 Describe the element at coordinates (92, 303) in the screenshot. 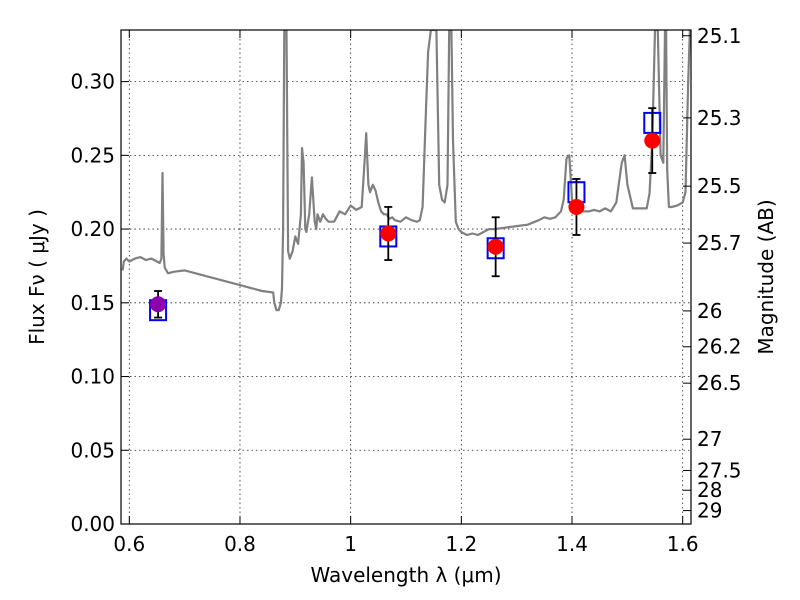

I see `y-tick-label: 0.15` at that location.